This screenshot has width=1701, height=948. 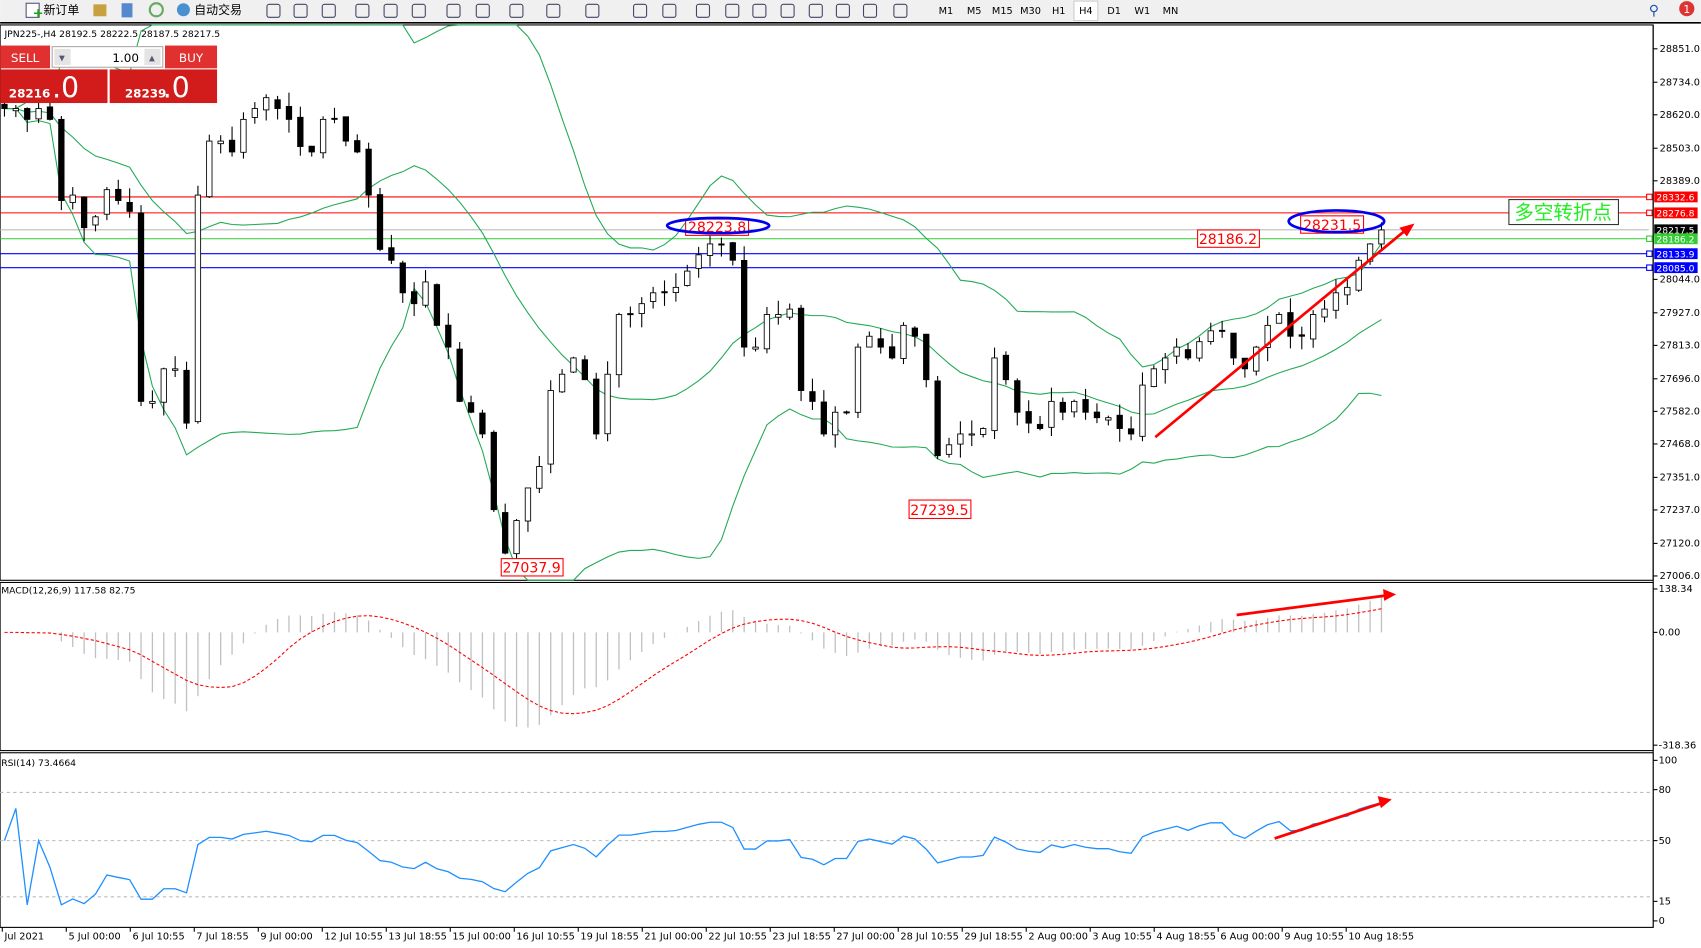 What do you see at coordinates (54, 86) in the screenshot?
I see `sell-price-button` at bounding box center [54, 86].